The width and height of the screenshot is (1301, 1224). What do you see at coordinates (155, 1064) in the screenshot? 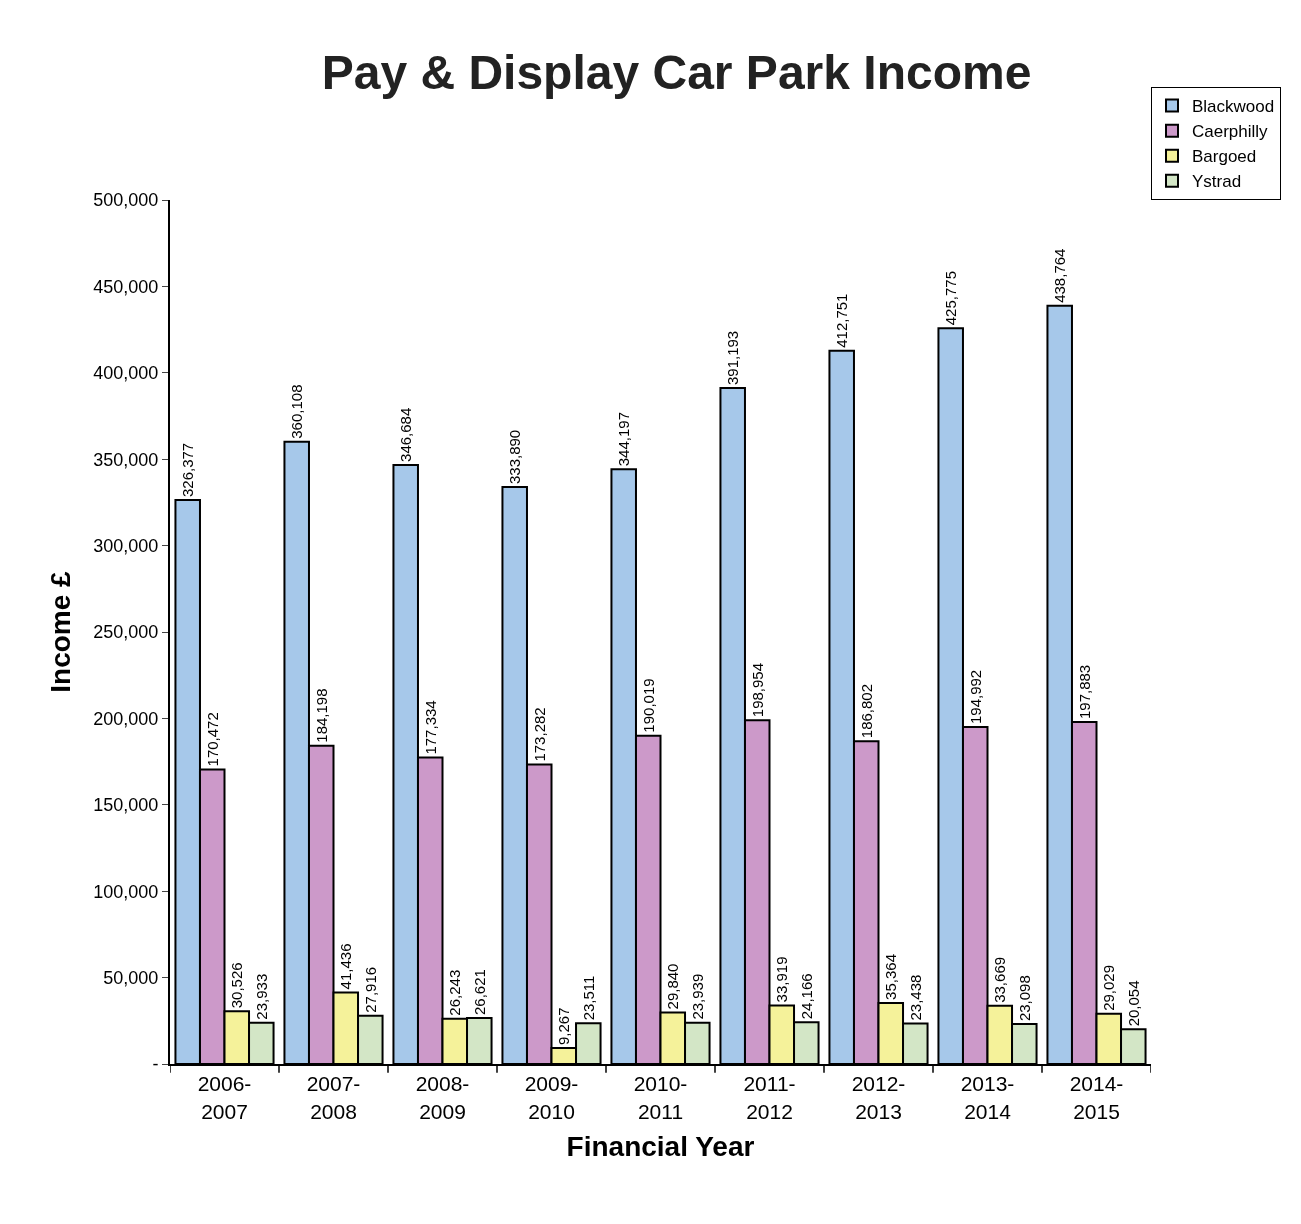
I see `y-tick-label: -` at bounding box center [155, 1064].